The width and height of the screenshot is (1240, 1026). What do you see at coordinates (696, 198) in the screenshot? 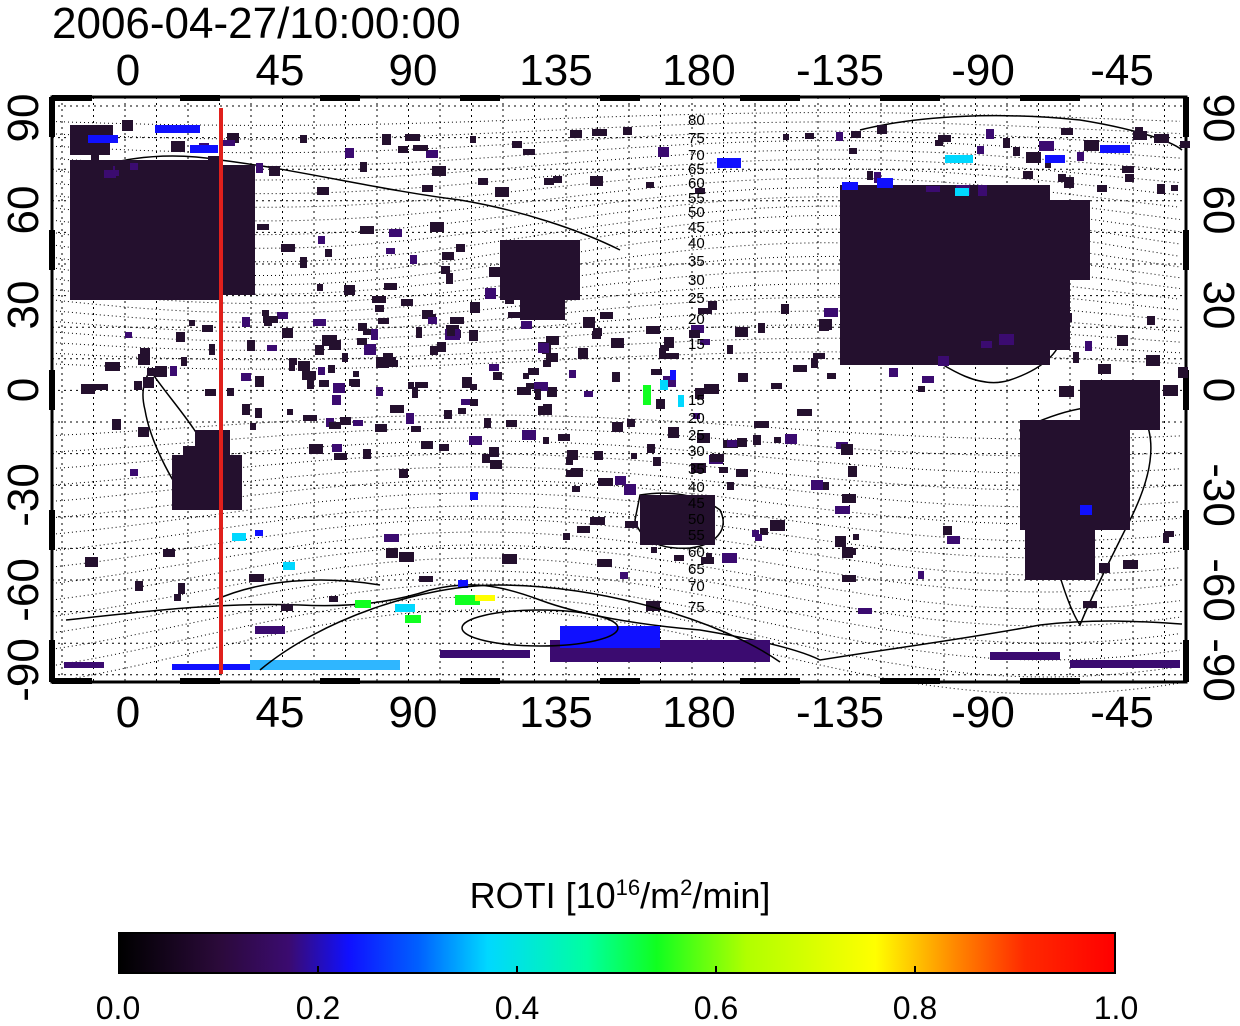
I see `contour-label: 55` at bounding box center [696, 198].